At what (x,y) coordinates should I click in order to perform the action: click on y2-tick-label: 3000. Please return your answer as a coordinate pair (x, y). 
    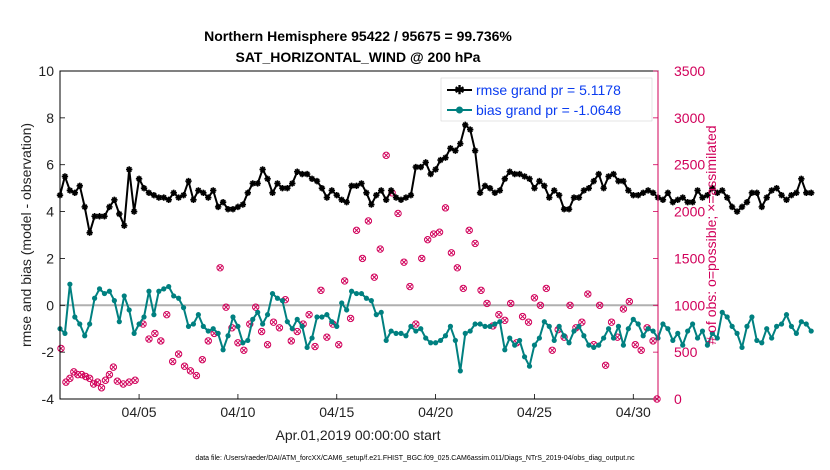
    Looking at the image, I should click on (689, 118).